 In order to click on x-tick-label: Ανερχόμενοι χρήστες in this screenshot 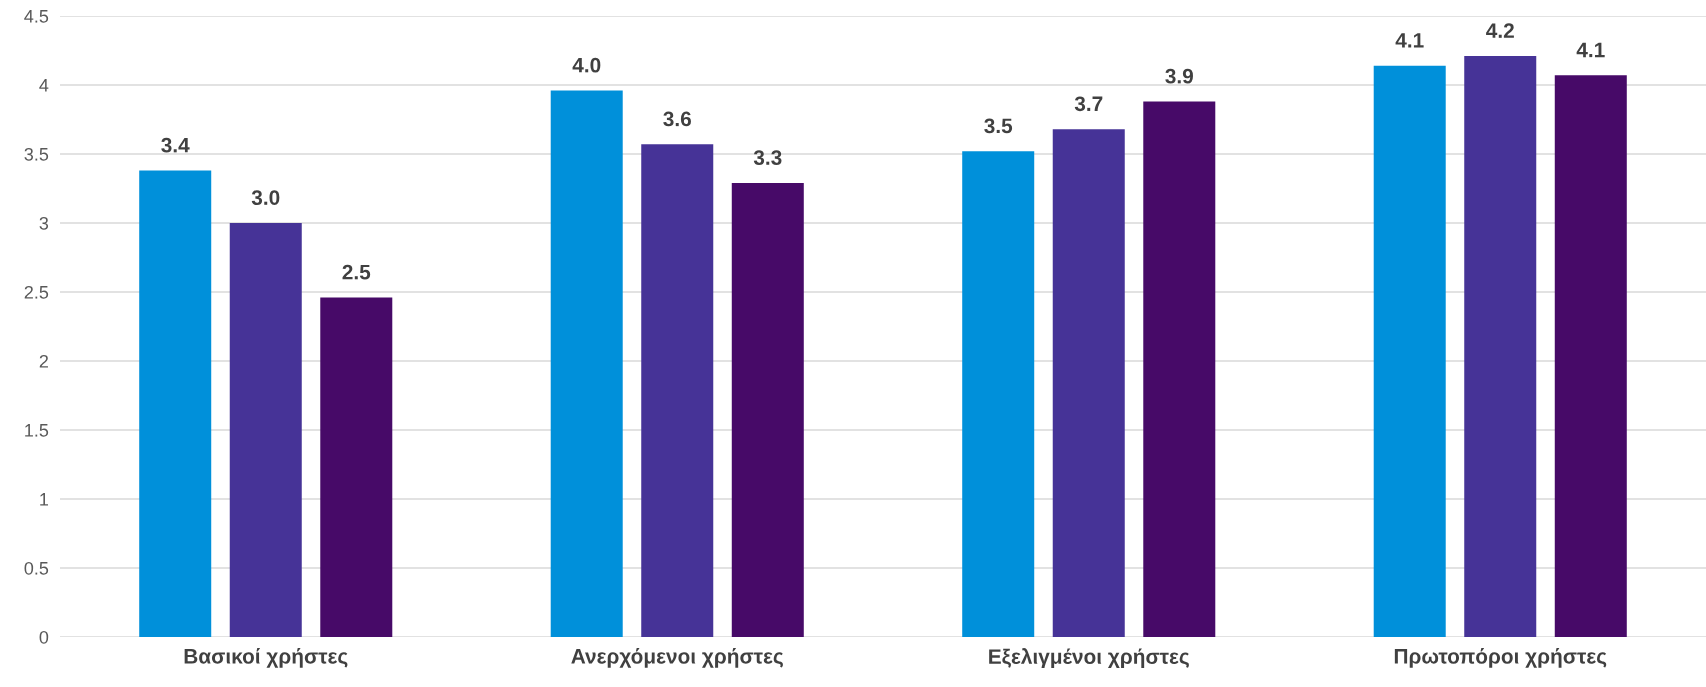, I will do `click(677, 658)`.